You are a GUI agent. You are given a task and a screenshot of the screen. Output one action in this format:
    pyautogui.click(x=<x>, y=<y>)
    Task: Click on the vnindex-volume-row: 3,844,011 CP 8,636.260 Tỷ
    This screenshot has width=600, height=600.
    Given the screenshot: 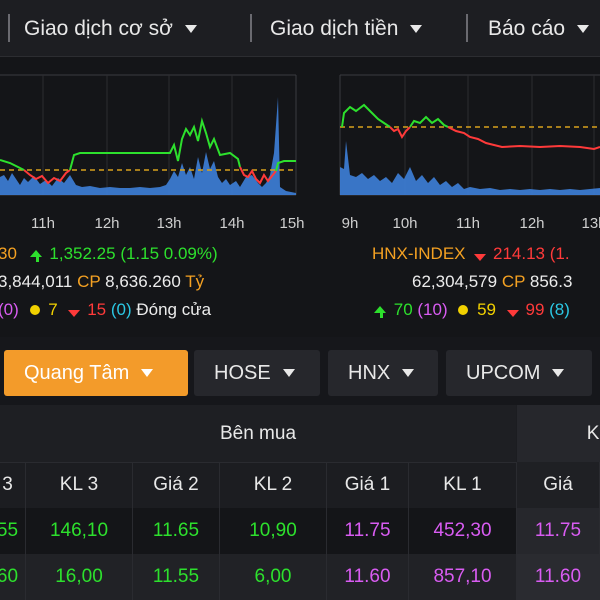 What is the action you would take?
    pyautogui.click(x=102, y=282)
    